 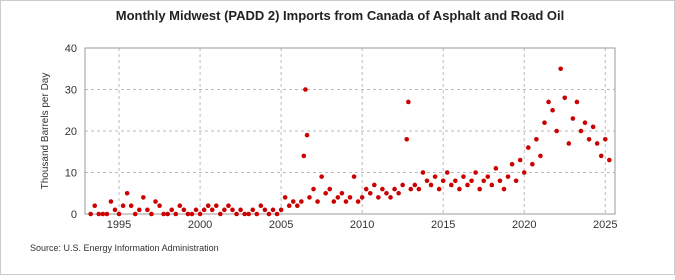 What do you see at coordinates (524, 225) in the screenshot?
I see `x-tick-label: 2020` at bounding box center [524, 225].